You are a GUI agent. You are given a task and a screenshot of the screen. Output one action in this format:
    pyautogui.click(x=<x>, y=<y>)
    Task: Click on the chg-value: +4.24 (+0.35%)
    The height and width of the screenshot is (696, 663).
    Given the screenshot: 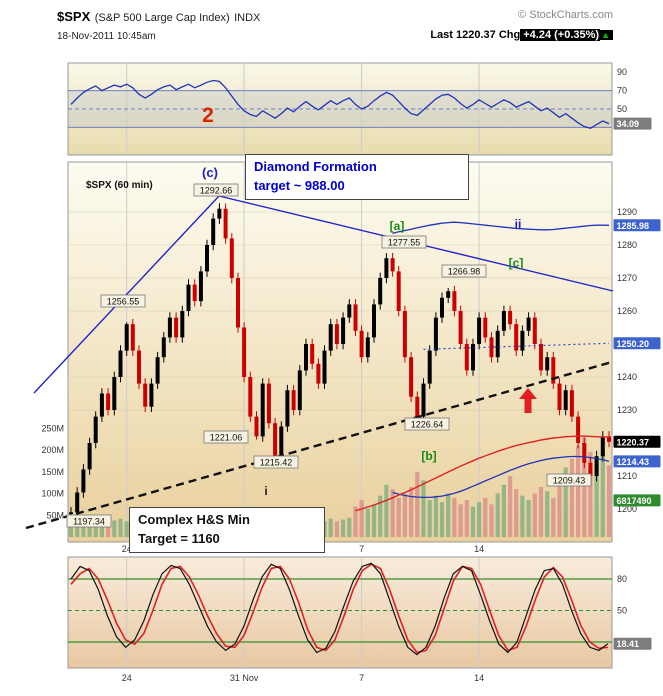 What is the action you would take?
    pyautogui.click(x=560, y=35)
    